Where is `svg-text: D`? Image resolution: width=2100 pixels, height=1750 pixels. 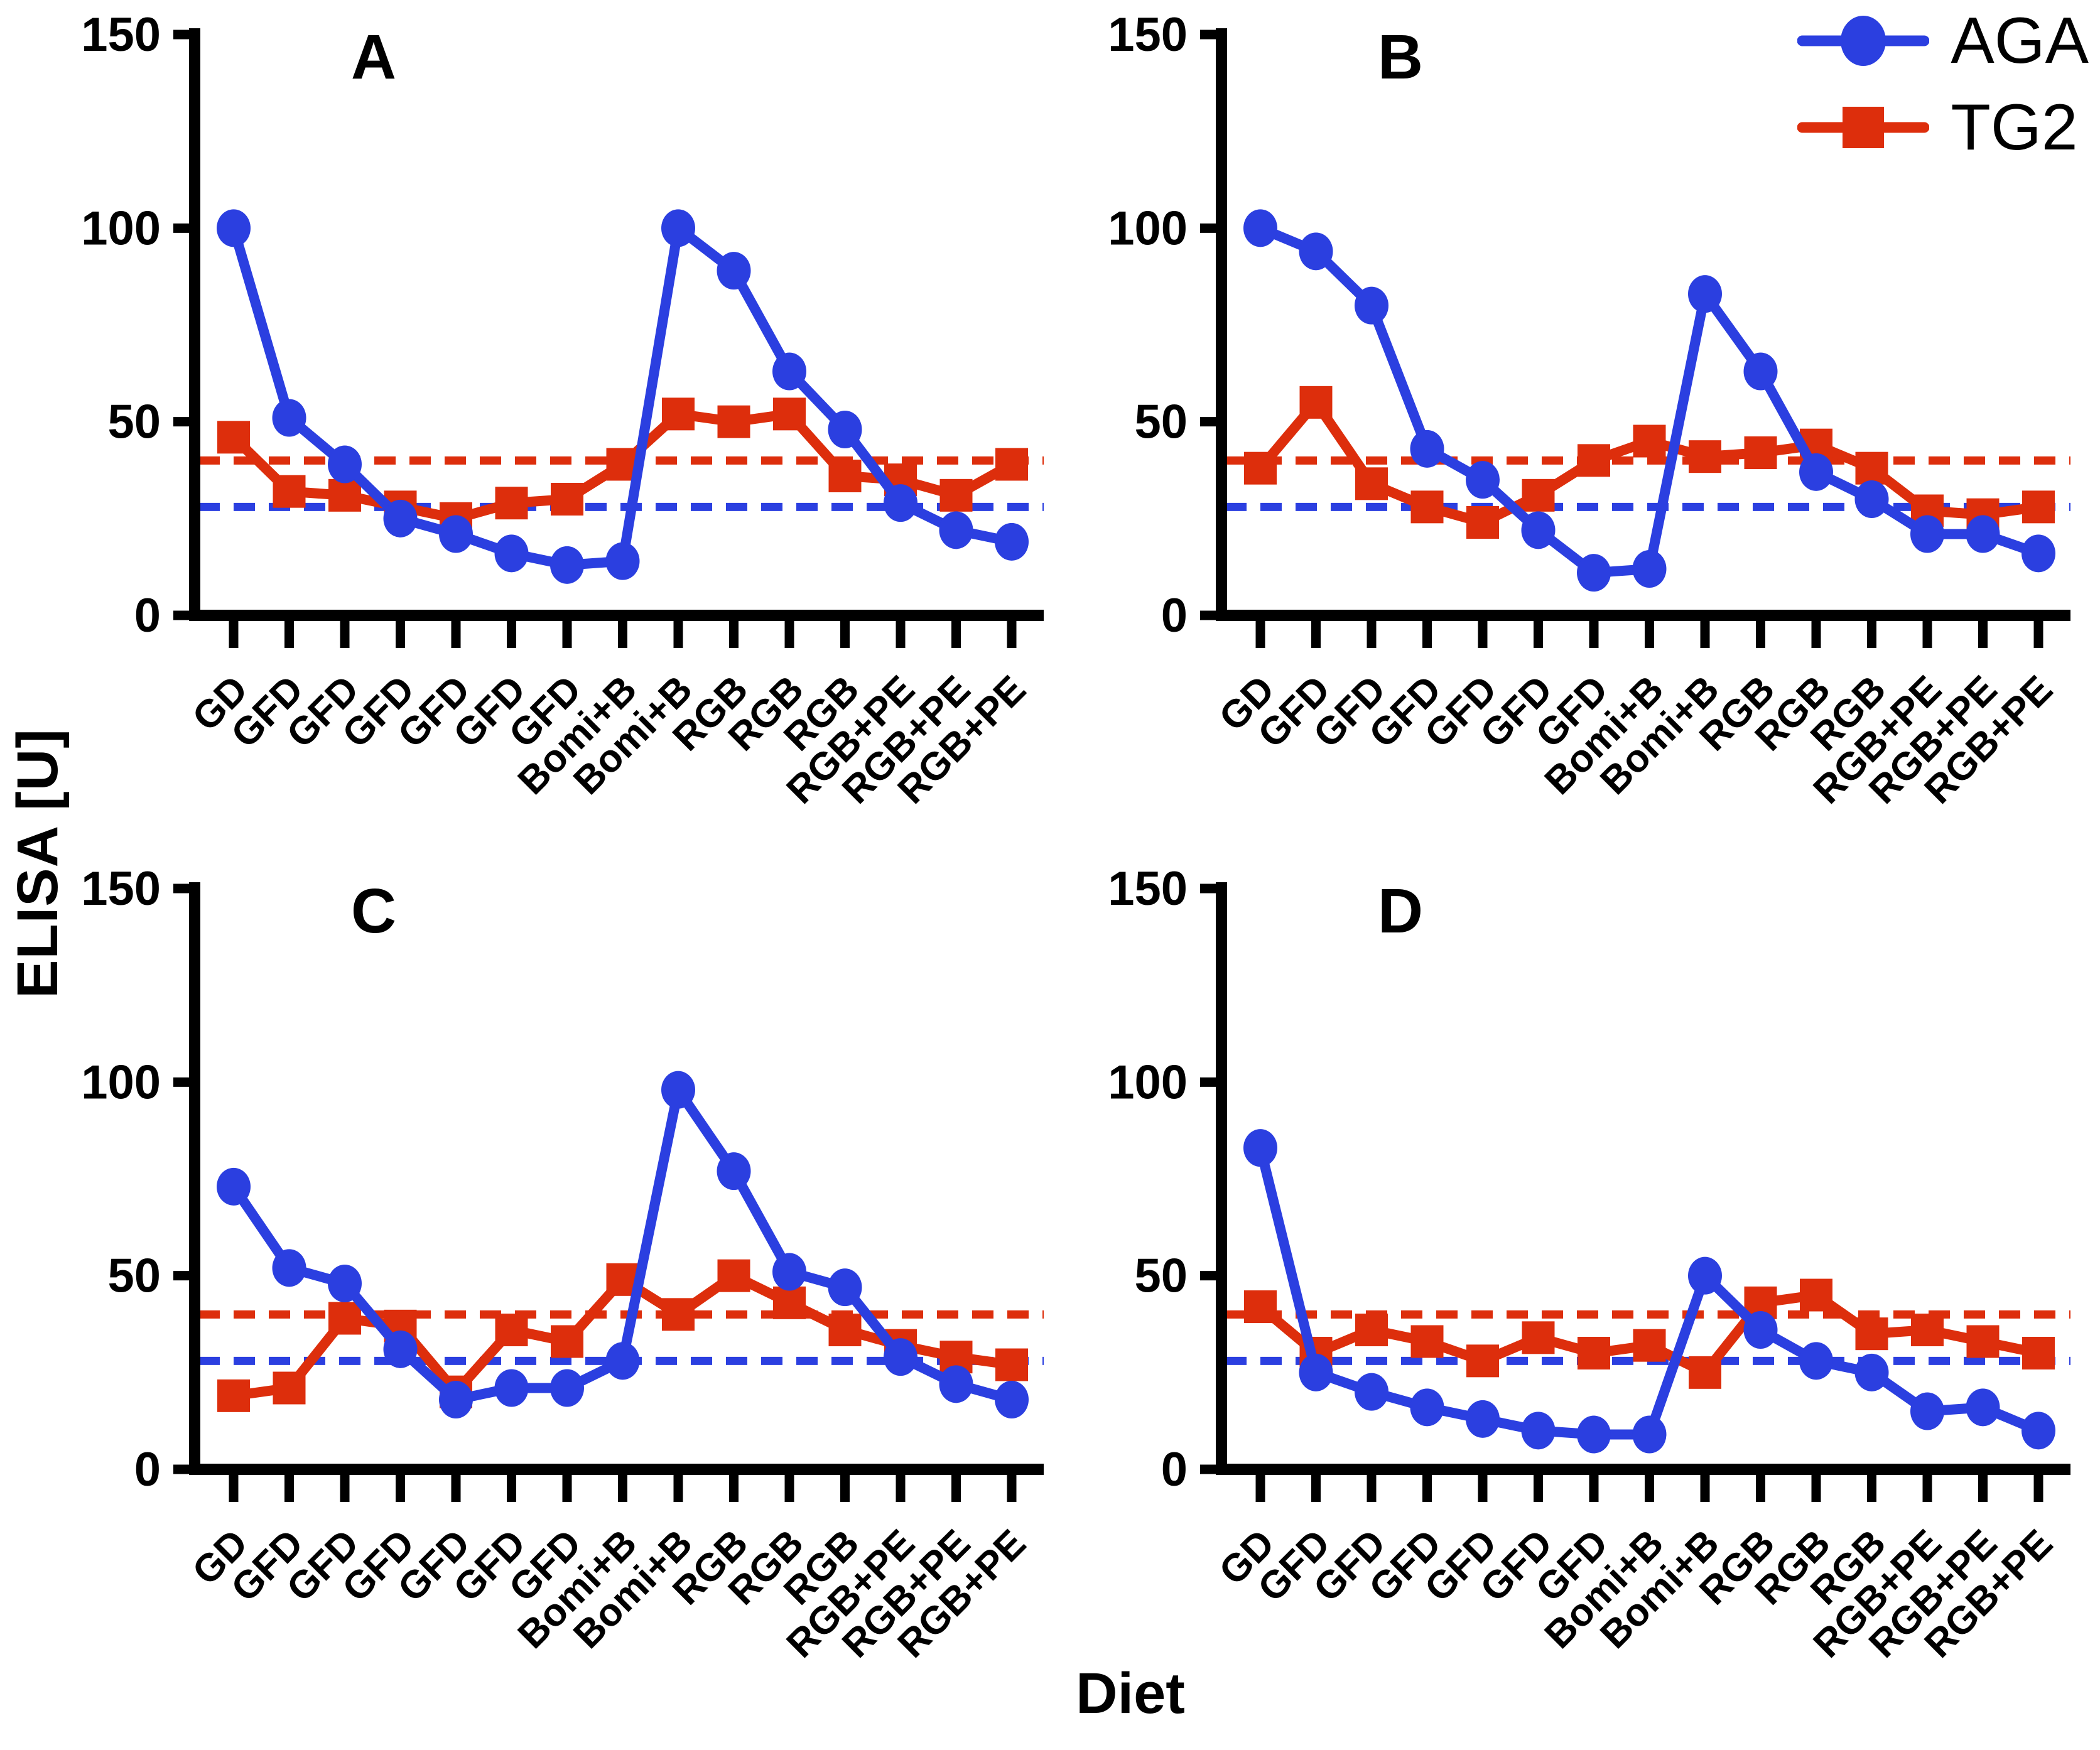
svg-text: D is located at coordinates (1400, 911).